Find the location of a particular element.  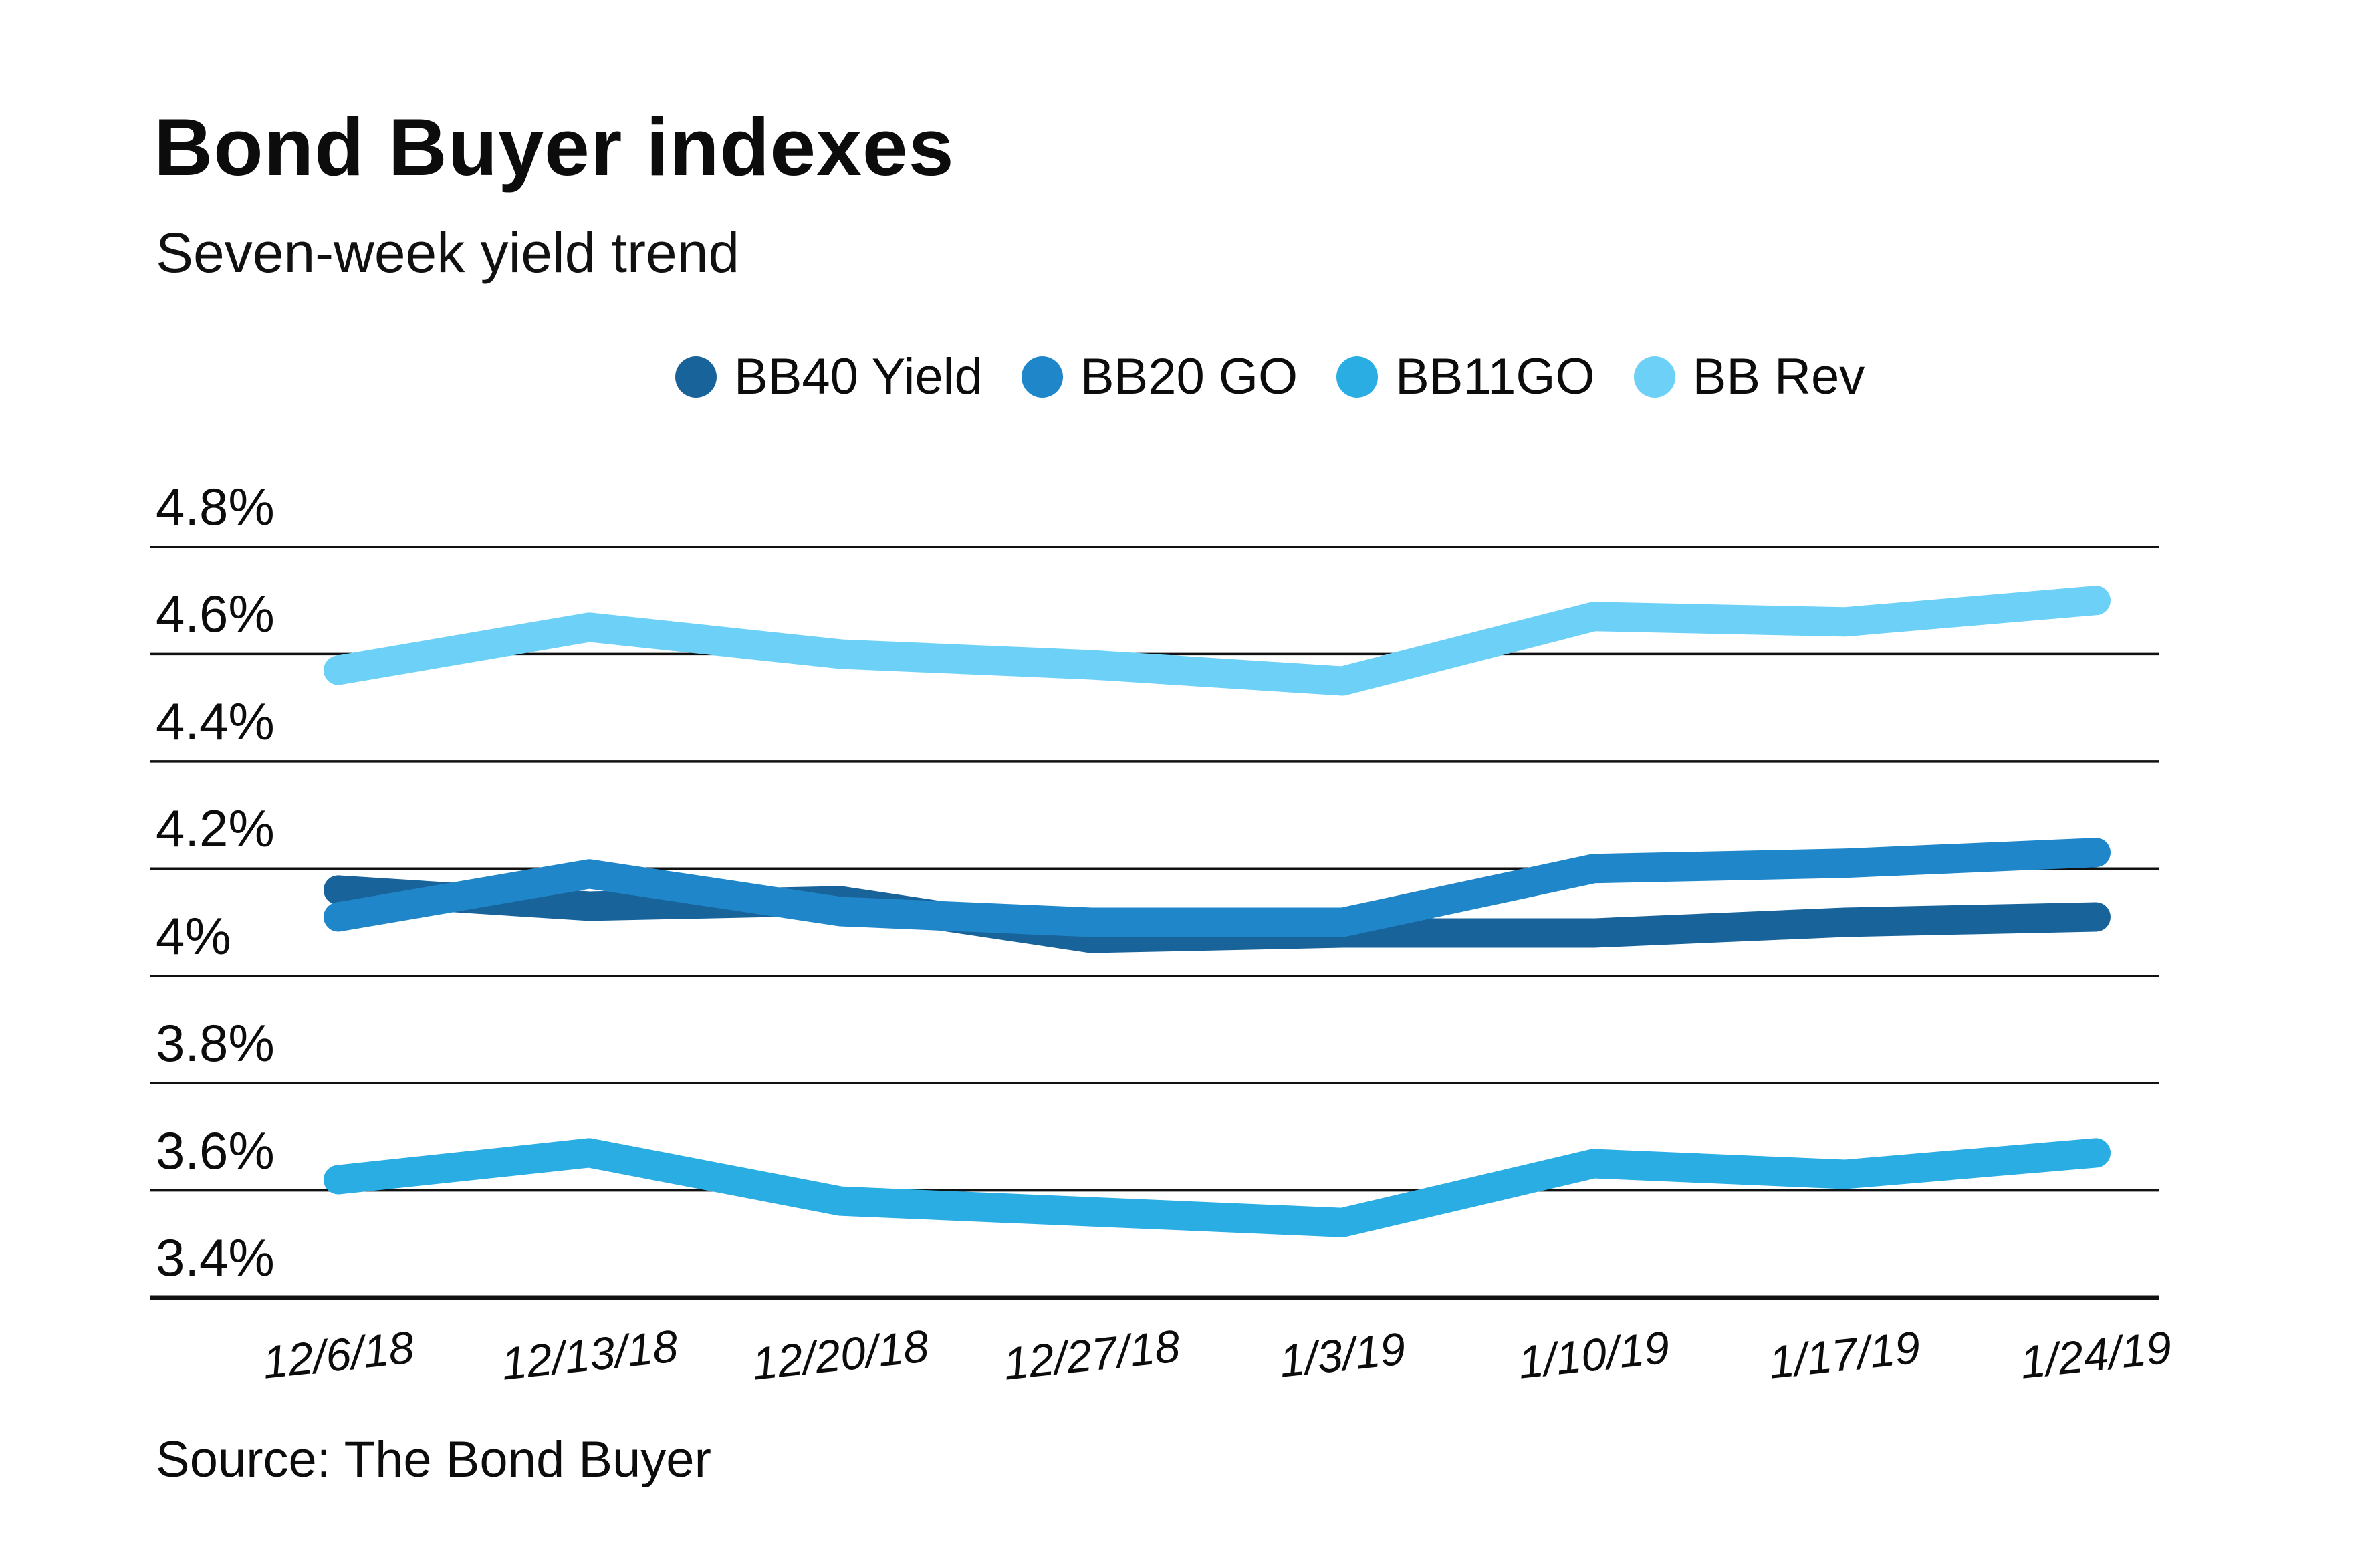

legend-item-bbrev: BB Rev is located at coordinates (1749, 377).